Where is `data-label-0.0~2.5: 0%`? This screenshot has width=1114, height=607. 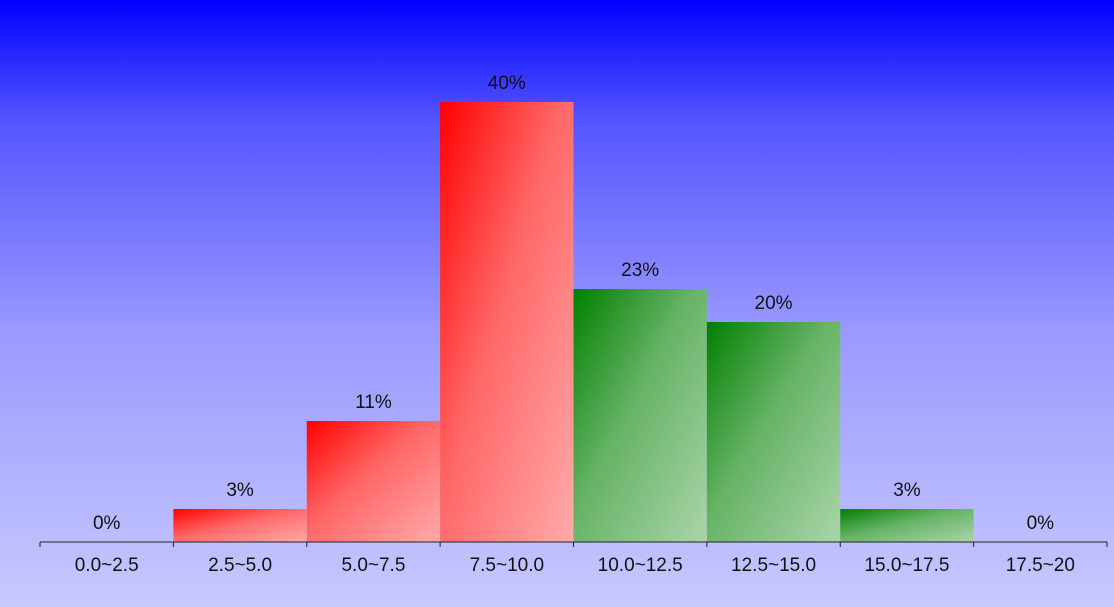 data-label-0.0~2.5: 0% is located at coordinates (107, 523).